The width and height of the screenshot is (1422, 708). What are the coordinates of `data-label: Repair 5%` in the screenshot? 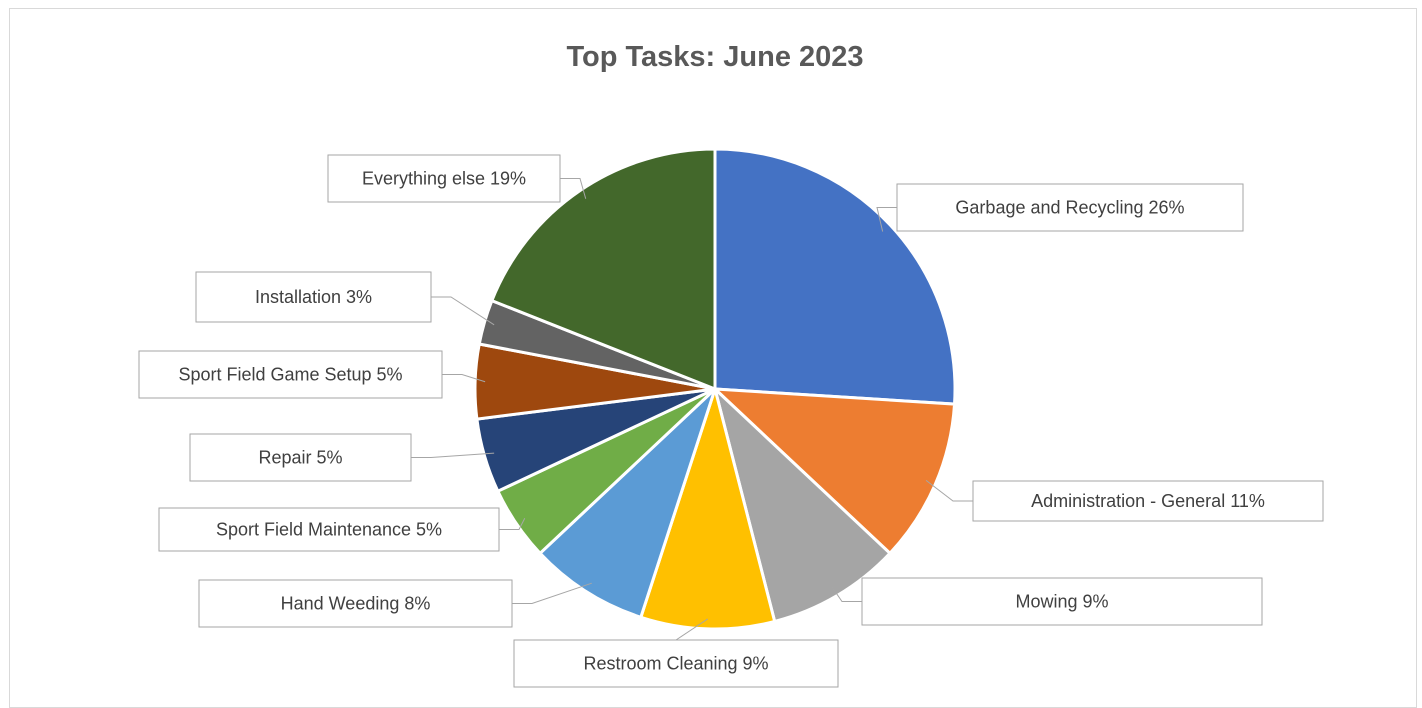 It's located at (300, 458).